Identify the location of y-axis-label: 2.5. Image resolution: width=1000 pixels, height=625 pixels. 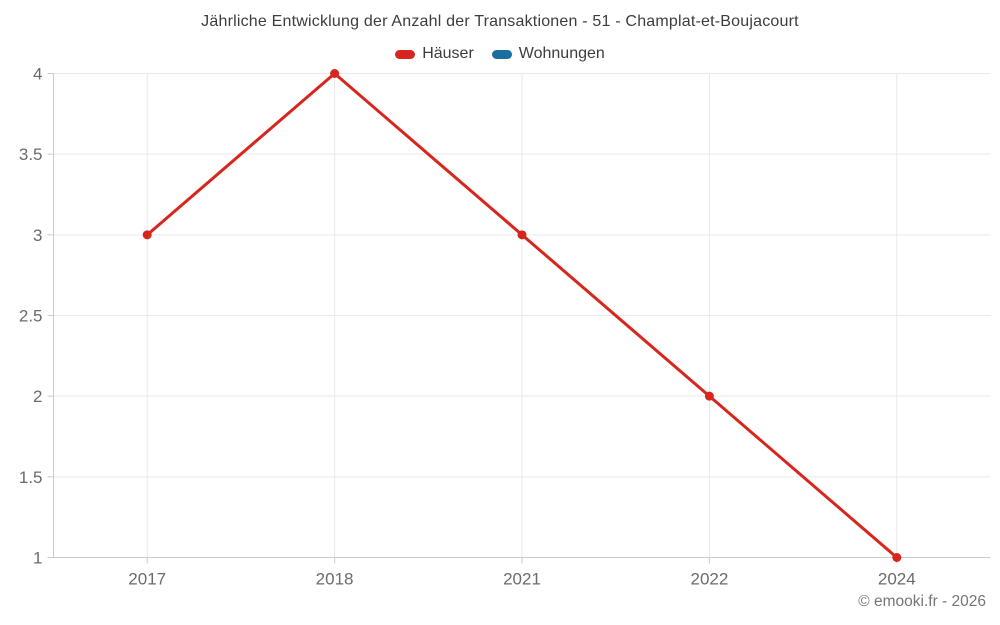
(31, 316).